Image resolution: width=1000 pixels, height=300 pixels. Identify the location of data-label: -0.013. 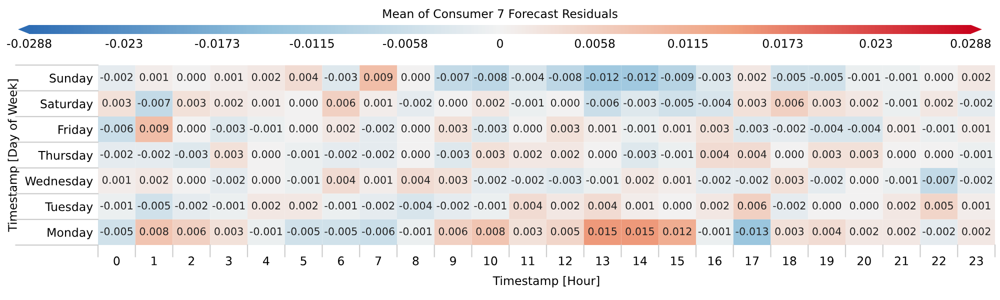
(752, 231).